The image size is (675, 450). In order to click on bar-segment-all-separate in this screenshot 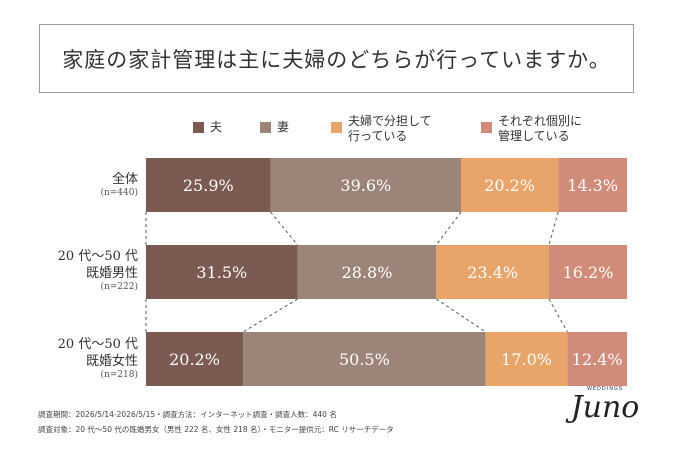, I will do `click(592, 185)`.